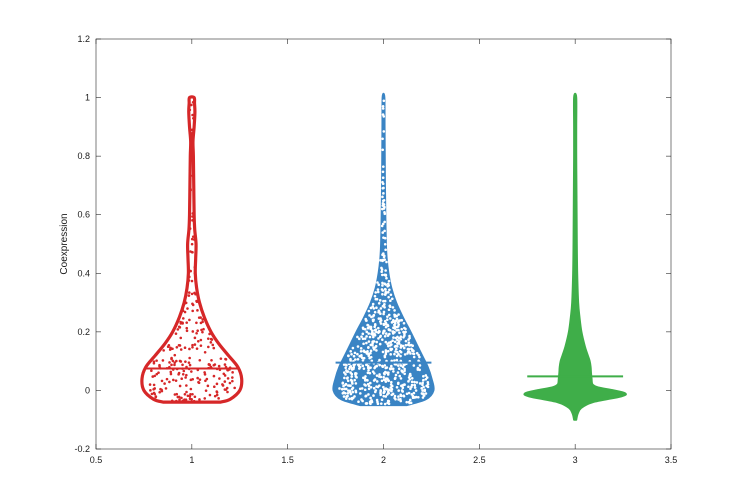 This screenshot has height=504, width=742. I want to click on x-tick-label: 1, so click(191, 460).